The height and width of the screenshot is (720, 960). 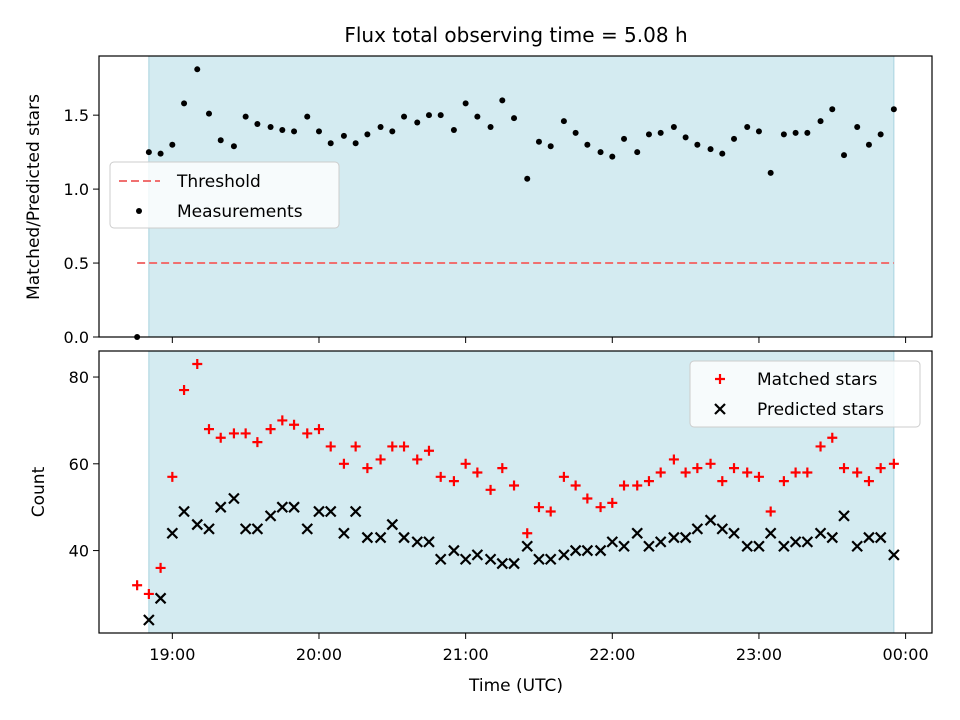 What do you see at coordinates (79, 551) in the screenshot?
I see `y-tick-label: 40` at bounding box center [79, 551].